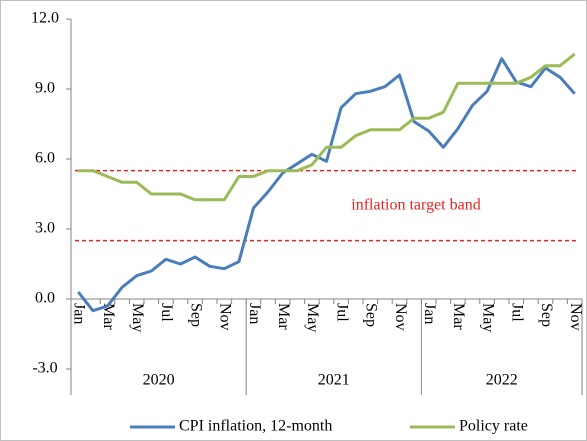 Image resolution: width=587 pixels, height=441 pixels. What do you see at coordinates (255, 426) in the screenshot?
I see `legend-label: CPI inflation, 12-month` at bounding box center [255, 426].